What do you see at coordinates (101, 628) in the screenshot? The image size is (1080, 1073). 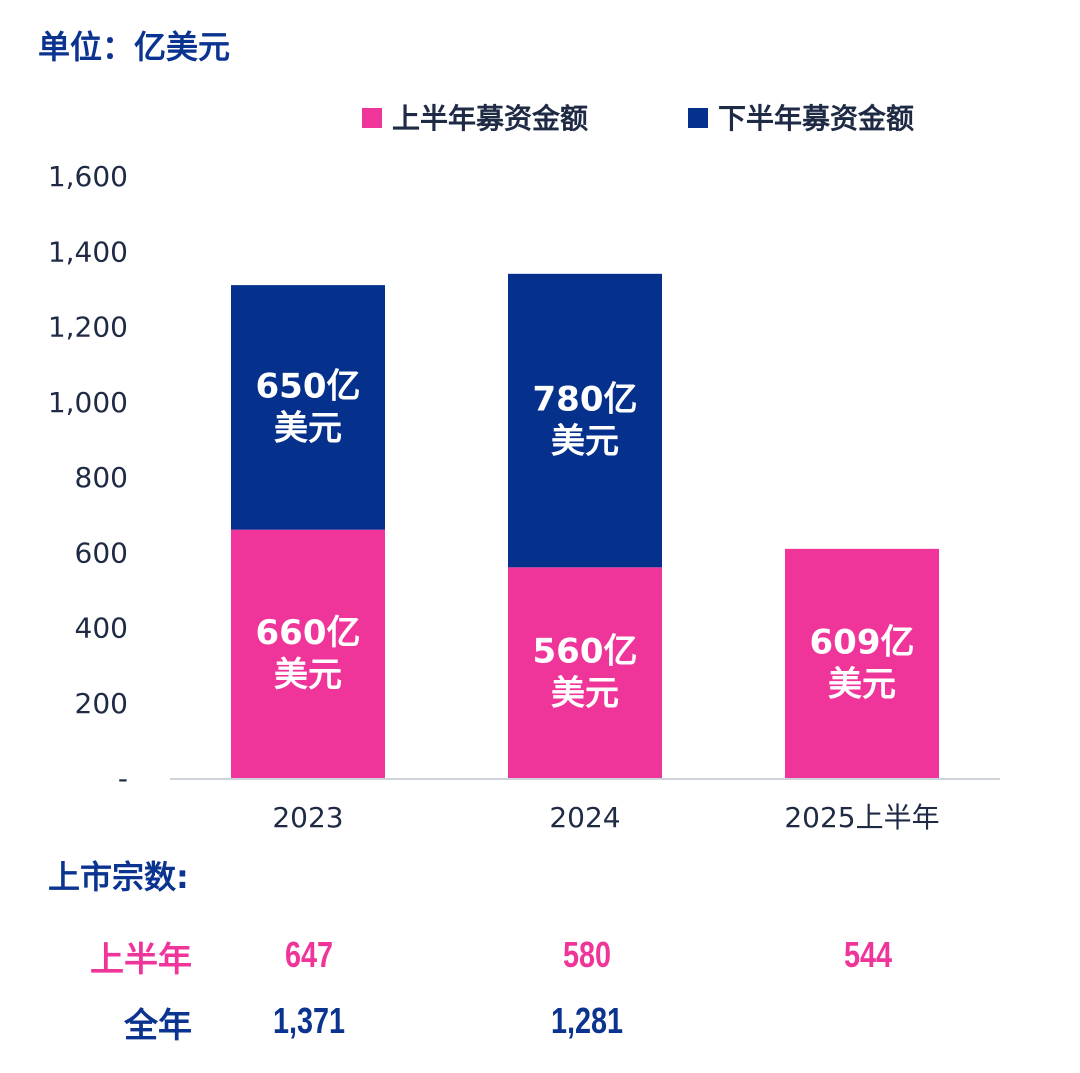 I see `y-tick-label: 400` at bounding box center [101, 628].